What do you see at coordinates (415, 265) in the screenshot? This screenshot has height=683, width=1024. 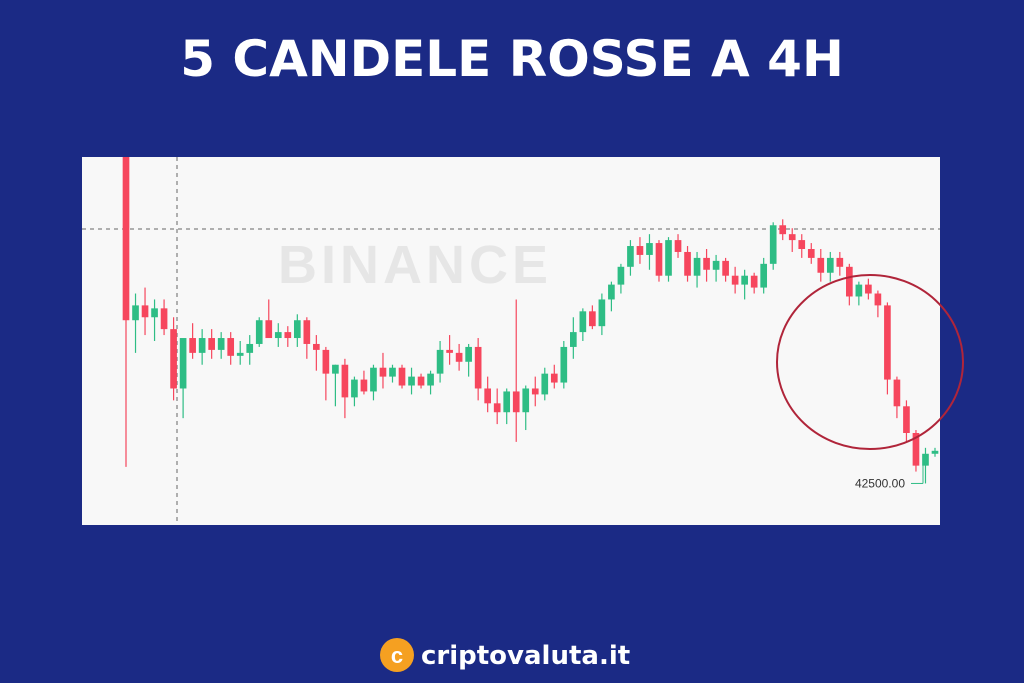 I see `watermark: BINANCE` at bounding box center [415, 265].